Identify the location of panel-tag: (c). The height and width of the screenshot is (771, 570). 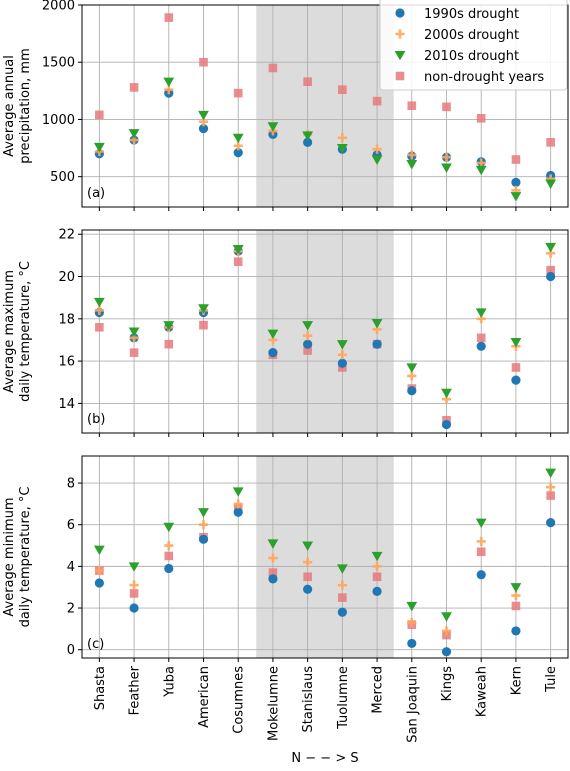
(95, 644).